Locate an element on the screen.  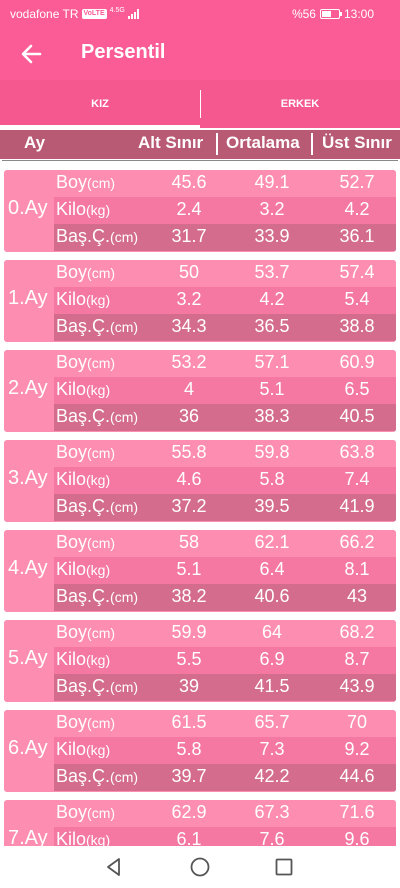
avg-value: 3.2 is located at coordinates (272, 209).